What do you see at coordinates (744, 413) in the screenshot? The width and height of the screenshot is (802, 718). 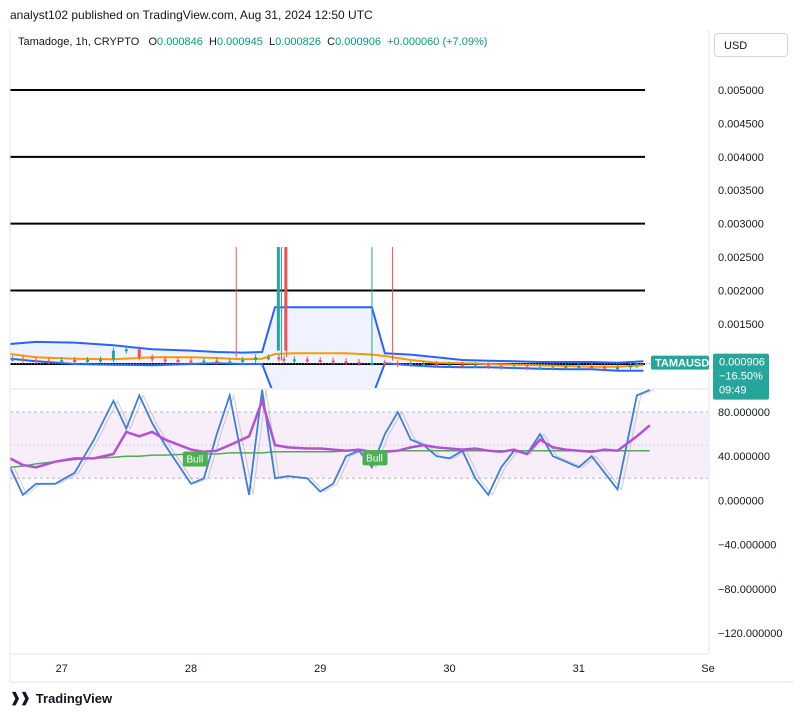 I see `osc-tick-label: 80.000000` at bounding box center [744, 413].